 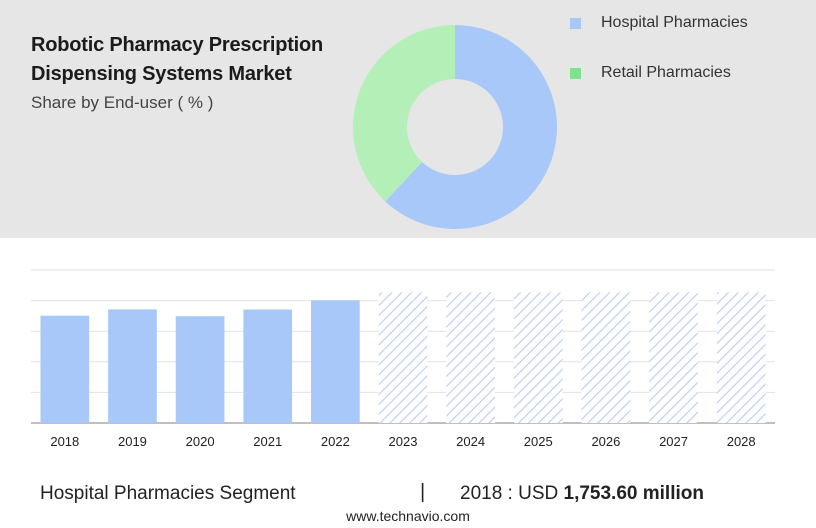 What do you see at coordinates (606, 357) in the screenshot?
I see `forecast-bar-2026` at bounding box center [606, 357].